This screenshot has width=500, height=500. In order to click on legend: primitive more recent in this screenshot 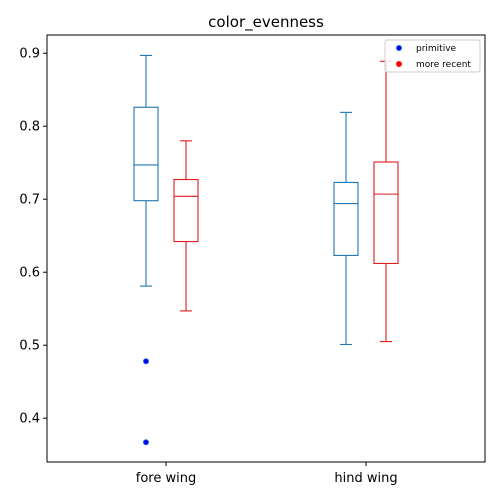, I will do `click(432, 56)`.